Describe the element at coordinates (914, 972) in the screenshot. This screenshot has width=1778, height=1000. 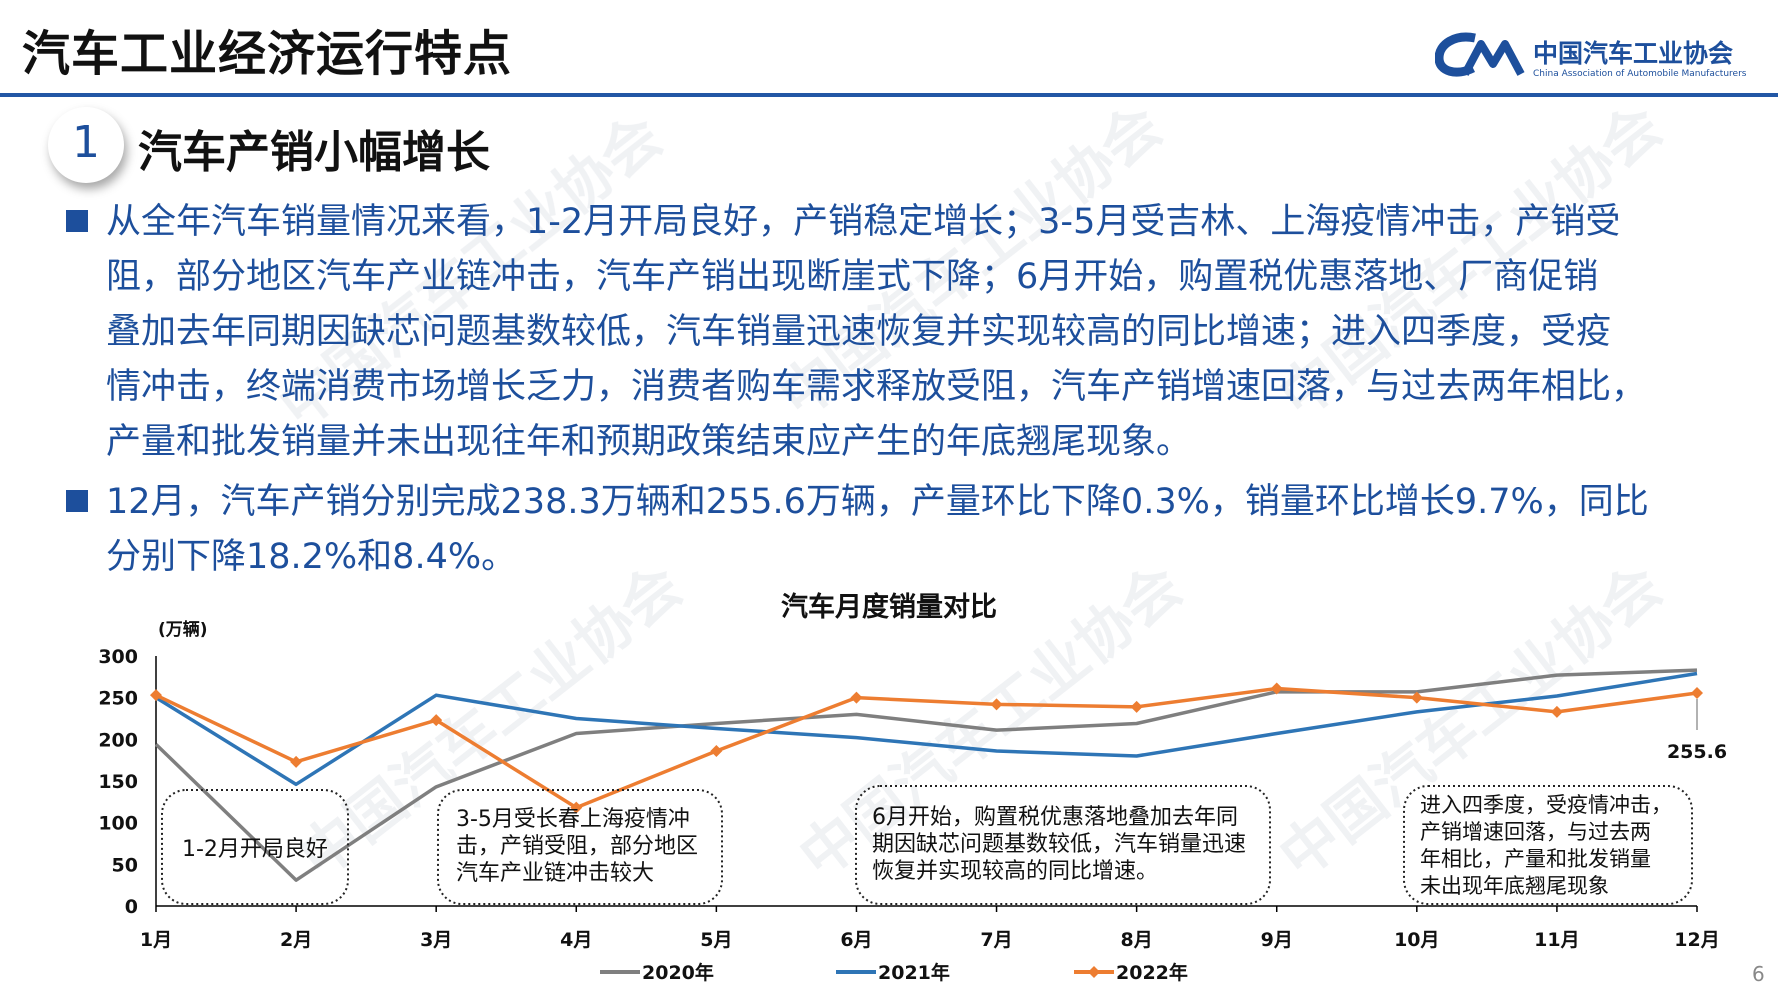
I see `legend-label: 2021年` at that location.